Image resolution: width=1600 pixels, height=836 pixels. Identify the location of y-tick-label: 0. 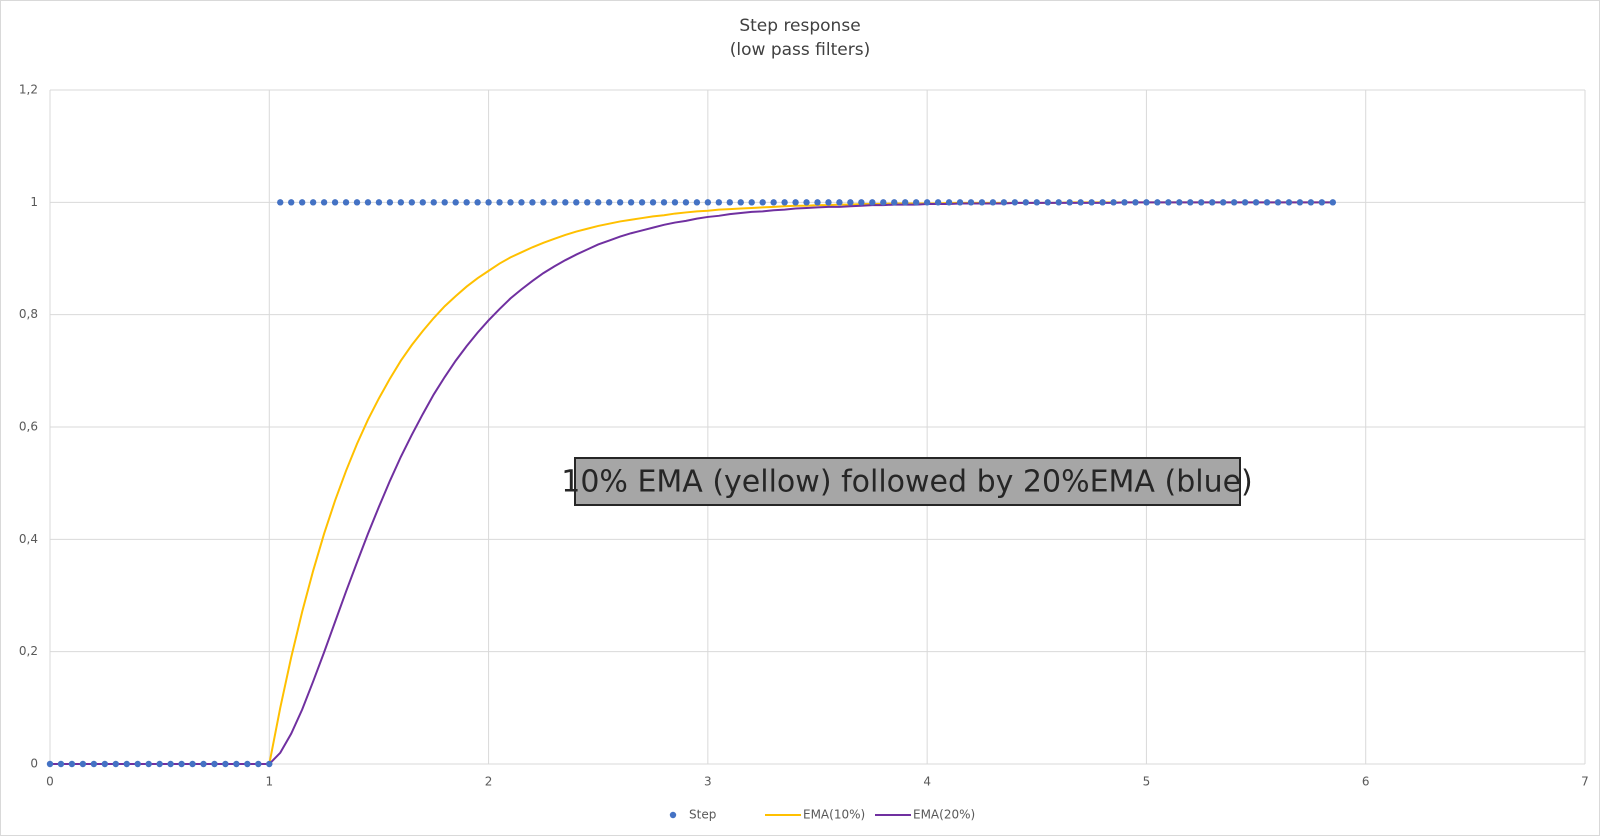
(34, 764).